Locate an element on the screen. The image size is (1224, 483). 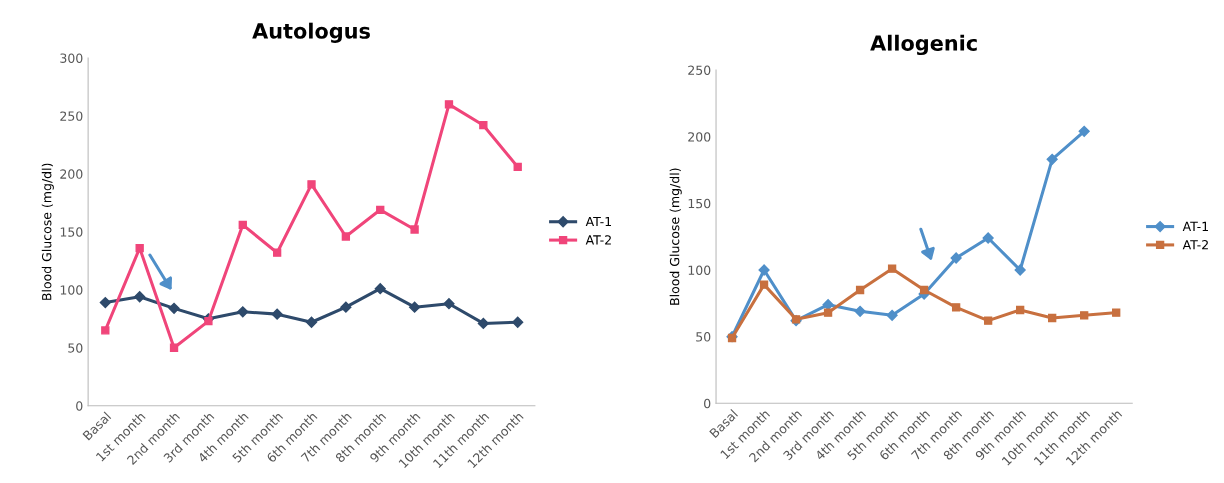
chart-title: Autologus is located at coordinates (311, 33).